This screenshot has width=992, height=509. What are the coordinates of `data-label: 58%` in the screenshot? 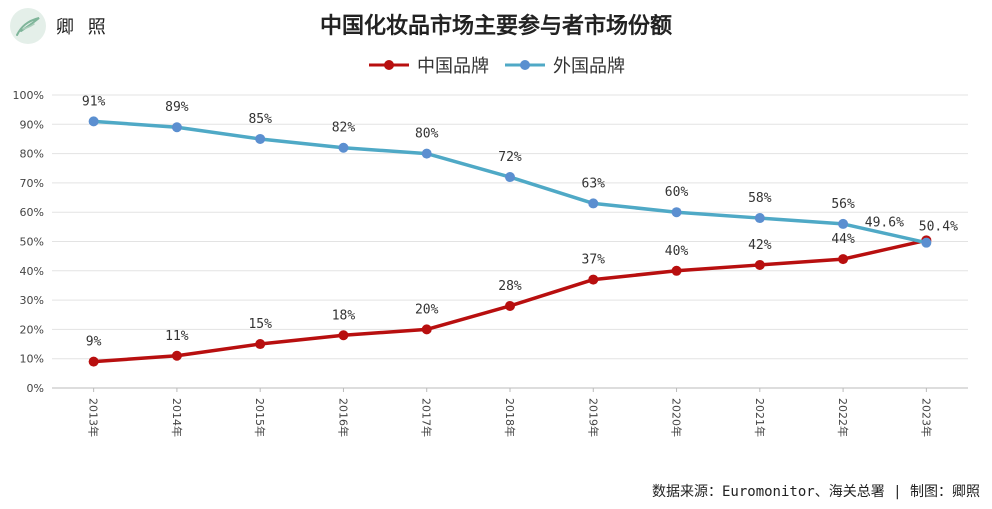 It's located at (760, 198).